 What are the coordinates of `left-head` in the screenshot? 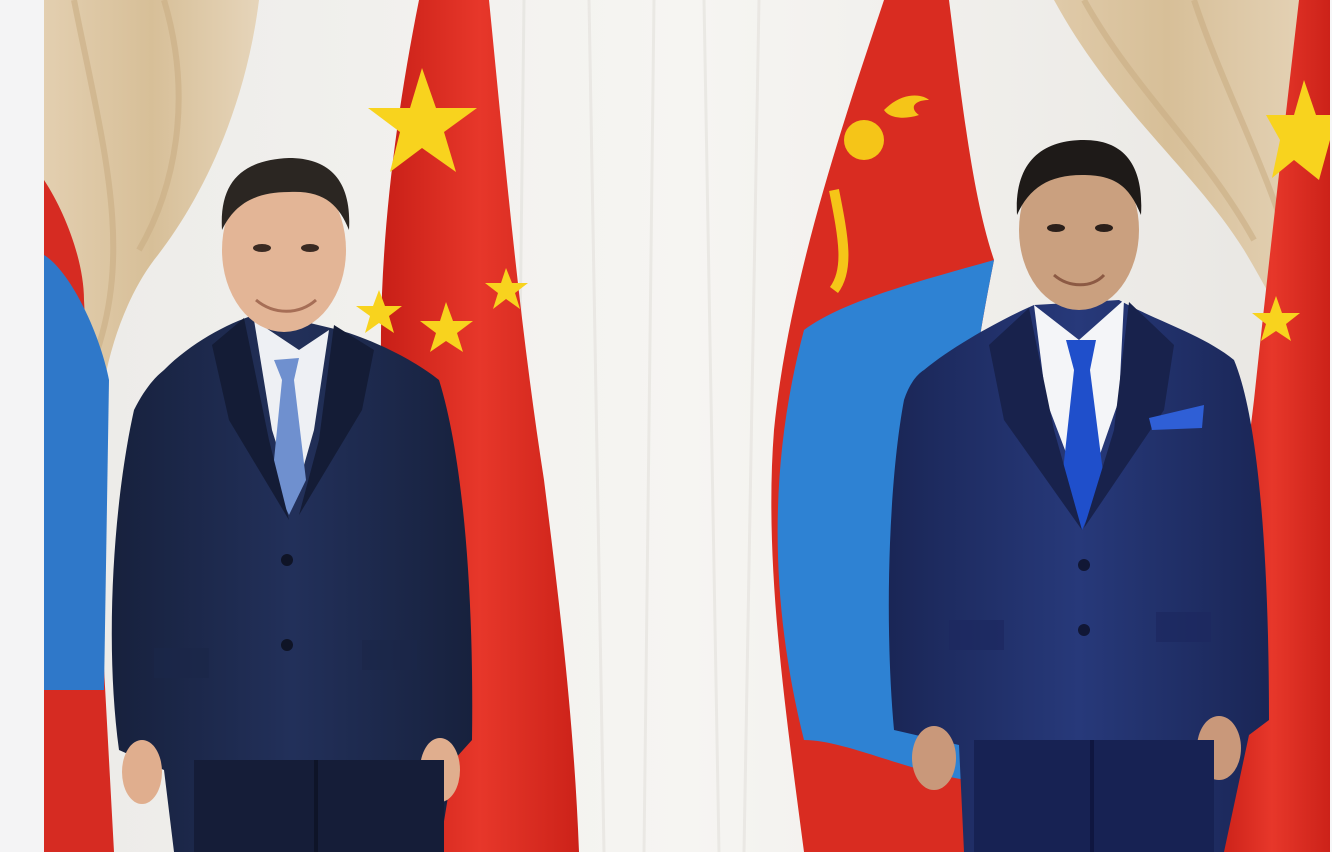 It's located at (284, 250).